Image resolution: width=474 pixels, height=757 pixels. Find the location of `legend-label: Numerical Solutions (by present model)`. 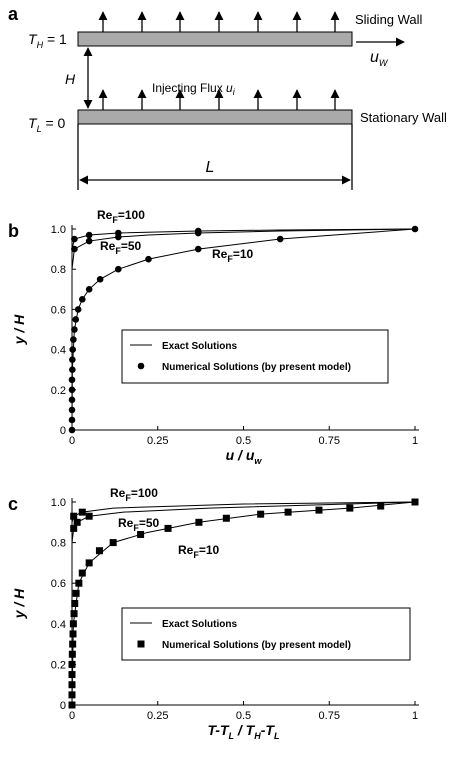

legend-label: Numerical Solutions (by present model) is located at coordinates (256, 367).